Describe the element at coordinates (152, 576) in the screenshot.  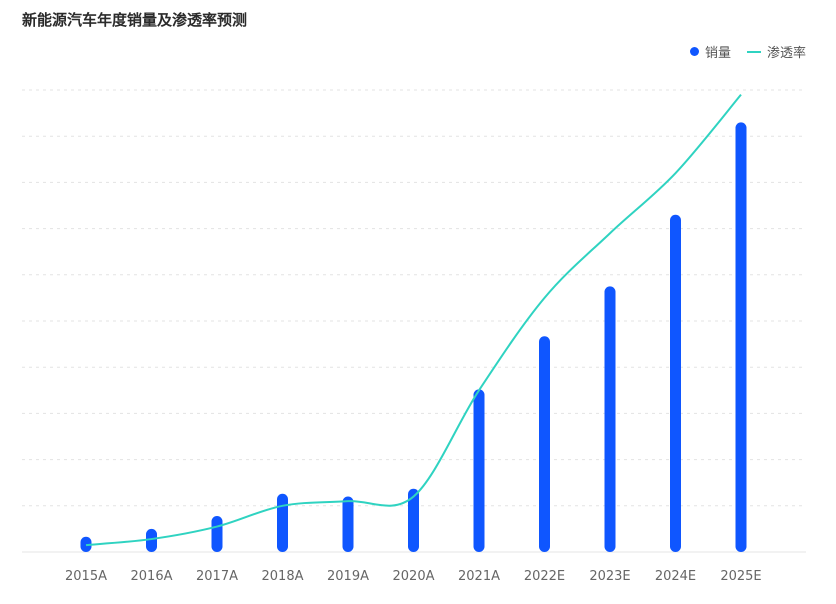
I see `x-tick-label: 2016A` at that location.